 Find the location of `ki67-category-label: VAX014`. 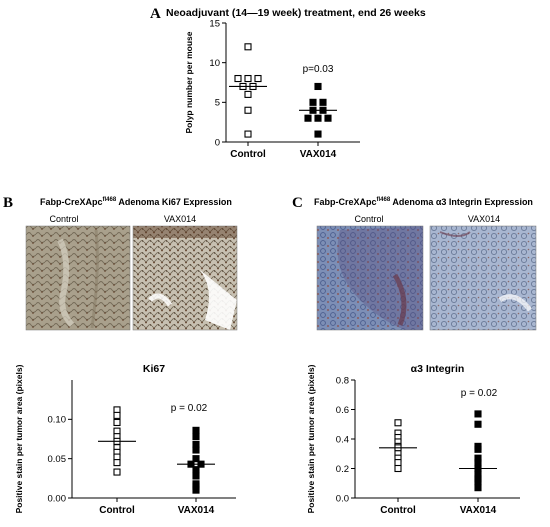

ki67-category-label: VAX014 is located at coordinates (196, 510).